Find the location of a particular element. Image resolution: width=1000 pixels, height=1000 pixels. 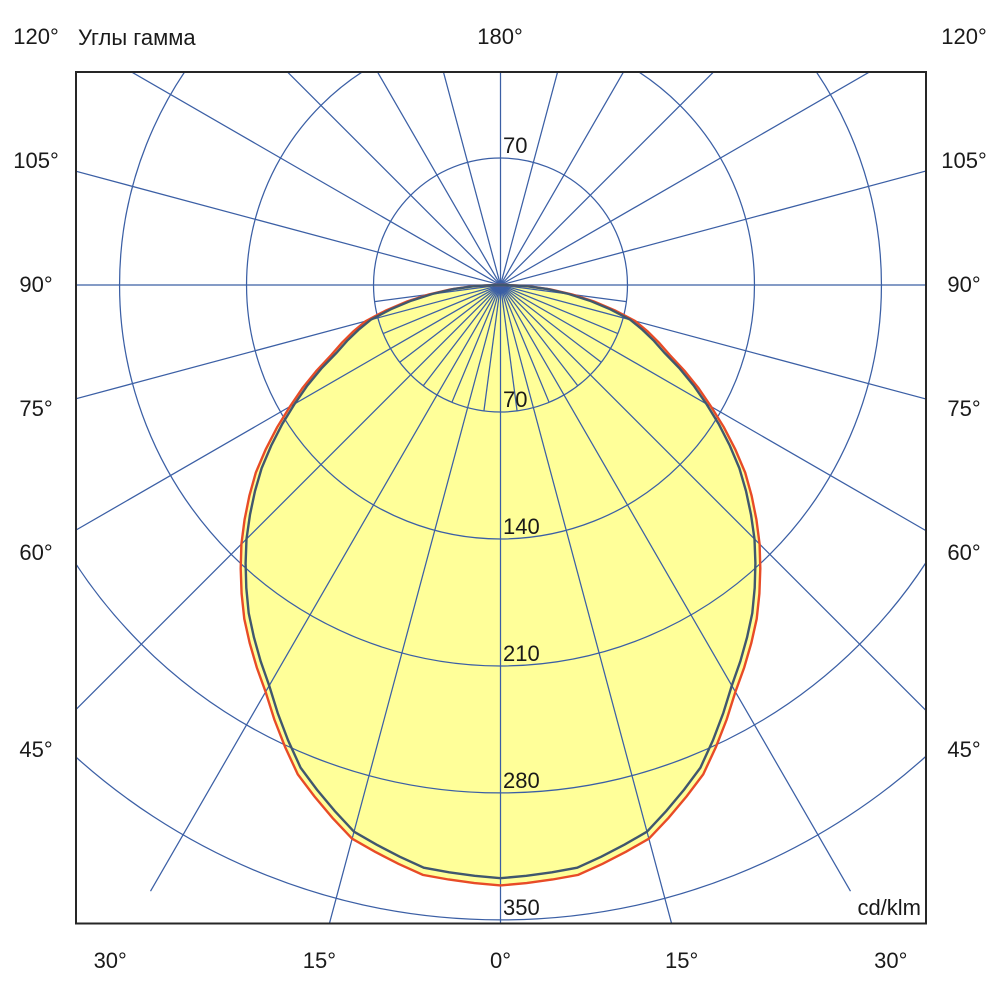

angle-label-right-75: 75° is located at coordinates (964, 409).